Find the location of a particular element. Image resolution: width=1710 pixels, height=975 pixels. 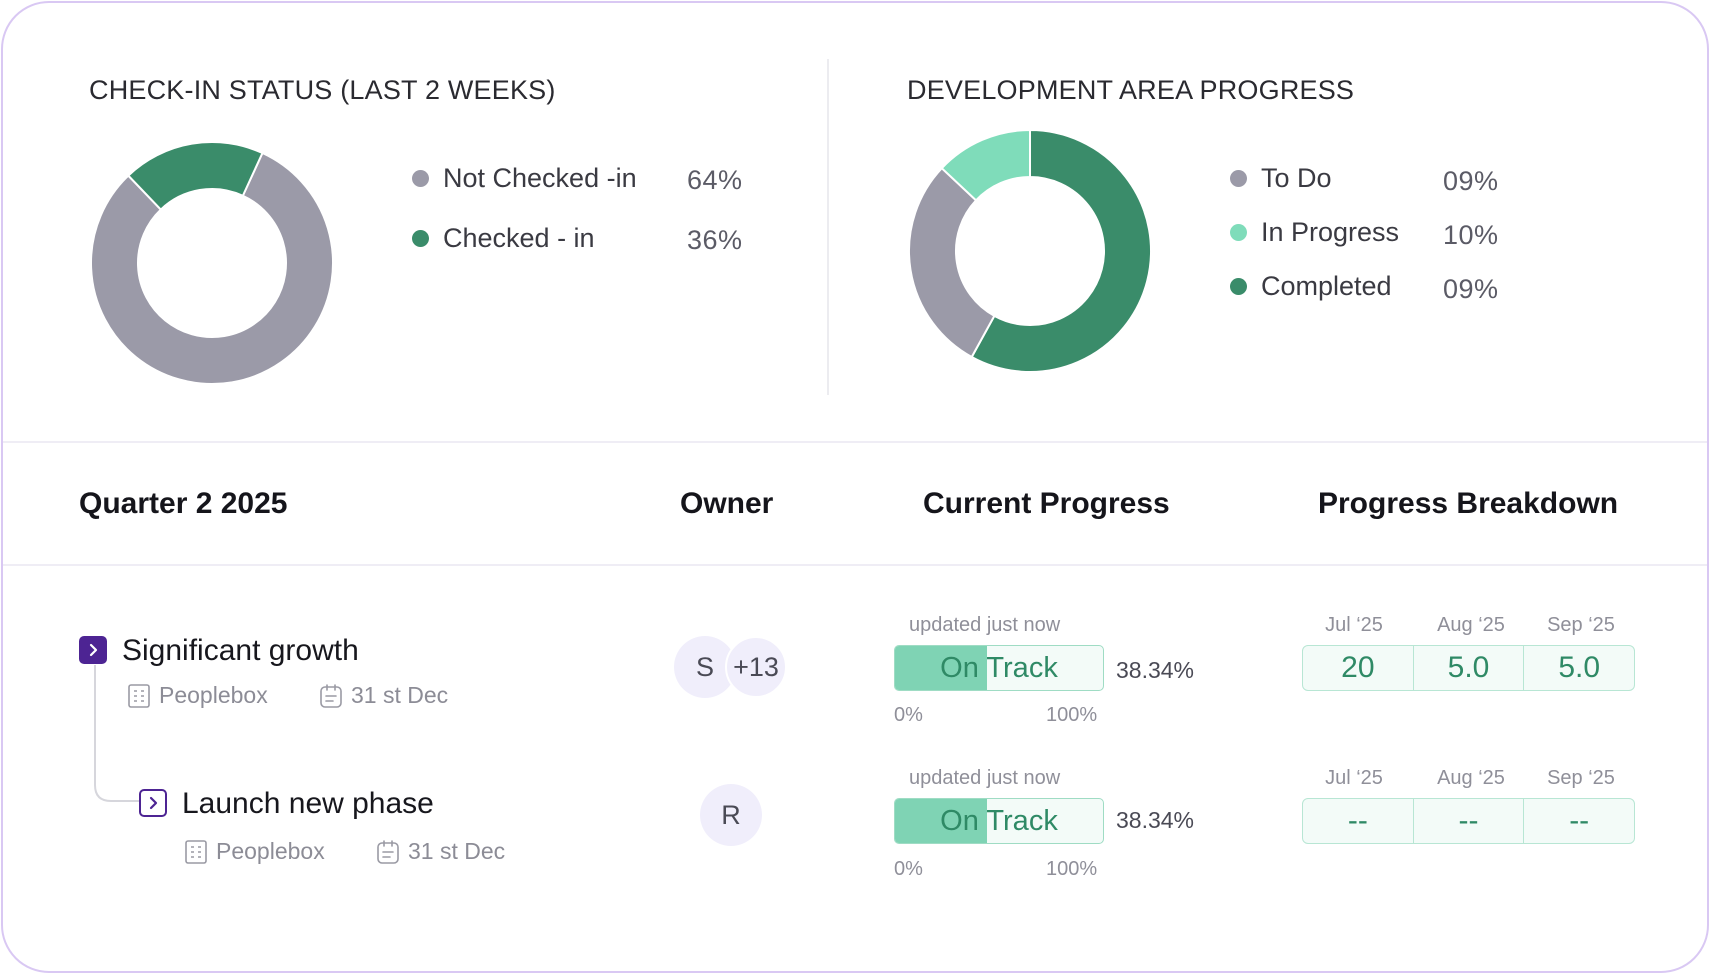

donut-slice-to-do is located at coordinates (952, 262).